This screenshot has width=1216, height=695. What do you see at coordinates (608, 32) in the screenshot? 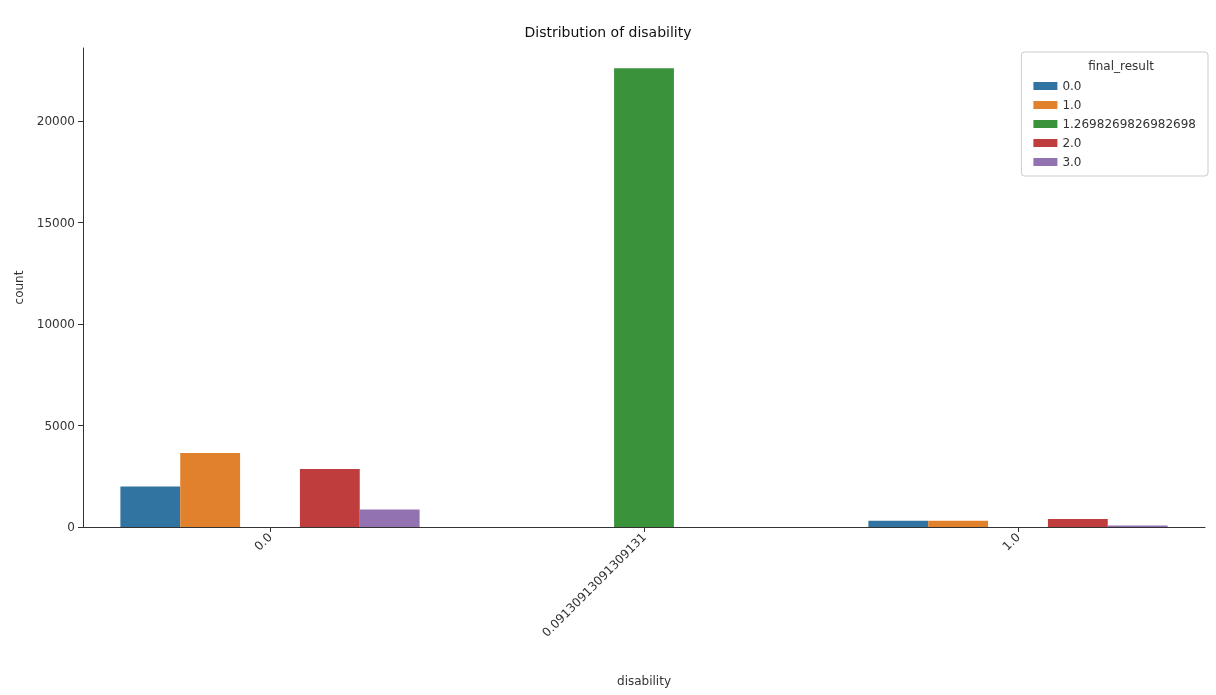
I see `chart-title: Distribution of disability` at bounding box center [608, 32].